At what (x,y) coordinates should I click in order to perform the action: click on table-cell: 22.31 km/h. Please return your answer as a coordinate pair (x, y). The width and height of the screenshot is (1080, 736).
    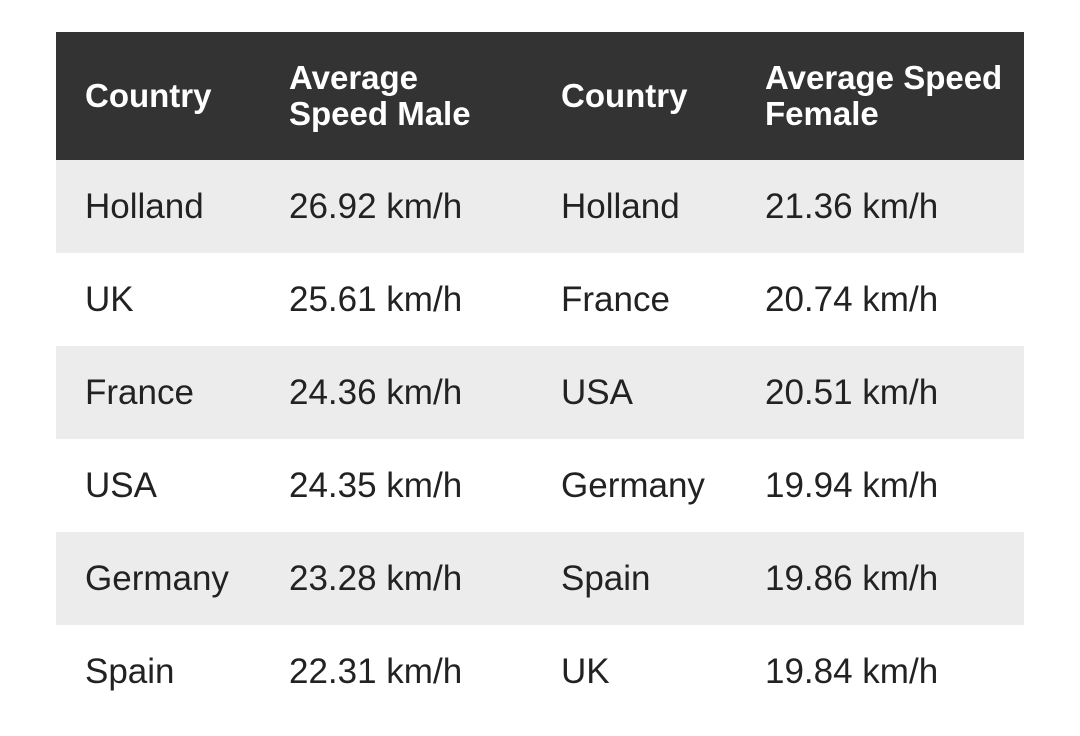
    Looking at the image, I should click on (376, 671).